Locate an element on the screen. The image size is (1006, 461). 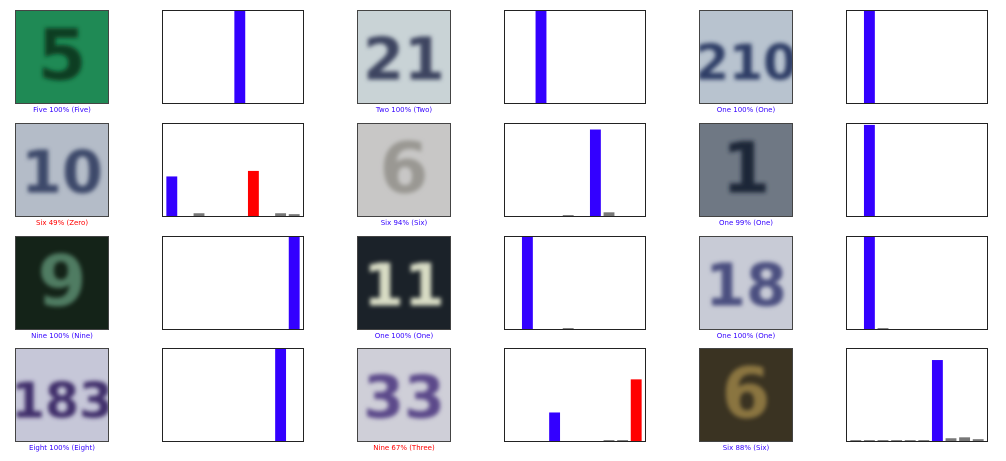
prediction-caption: Five 100% (Five) is located at coordinates (62, 110).